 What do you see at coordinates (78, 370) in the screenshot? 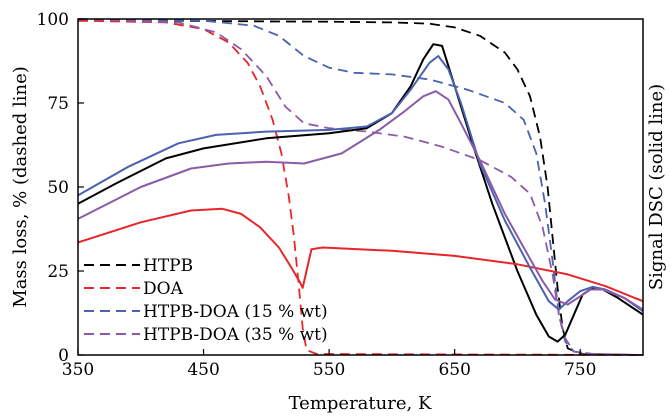
I see `x-tick-label: 350` at bounding box center [78, 370].